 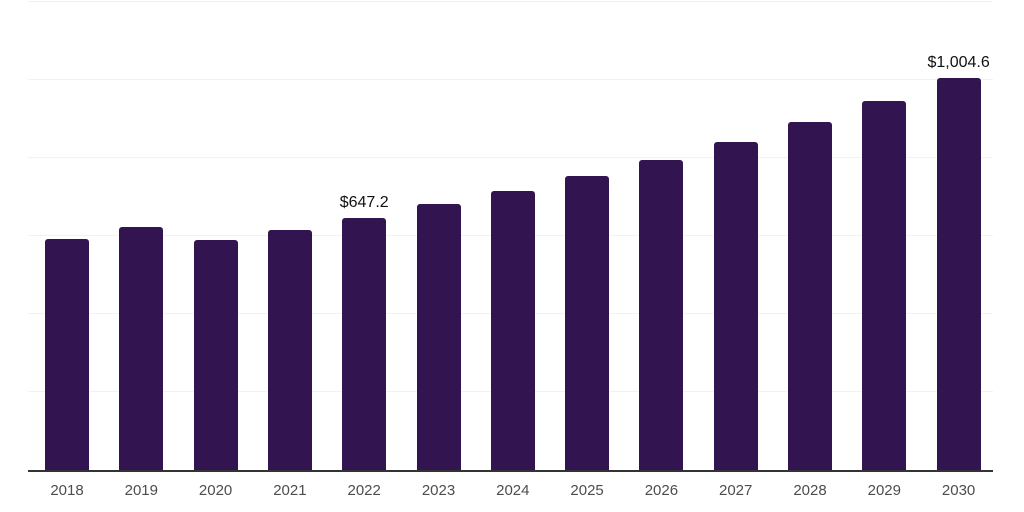 What do you see at coordinates (290, 490) in the screenshot?
I see `x-tick-label: 2021` at bounding box center [290, 490].